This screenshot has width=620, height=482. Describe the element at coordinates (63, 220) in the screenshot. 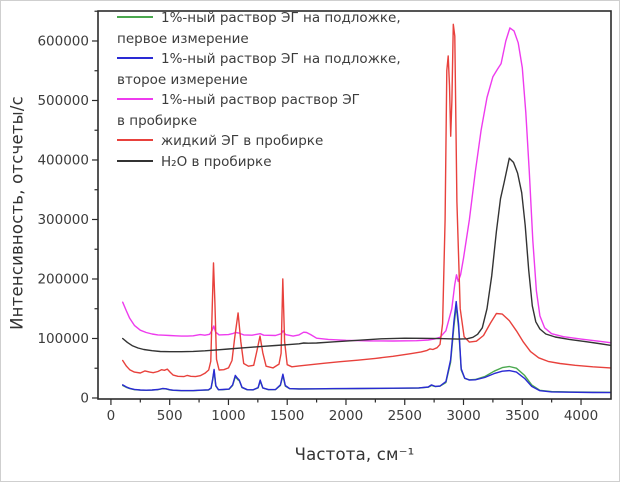

I see `y-tick-label: 300000` at that location.